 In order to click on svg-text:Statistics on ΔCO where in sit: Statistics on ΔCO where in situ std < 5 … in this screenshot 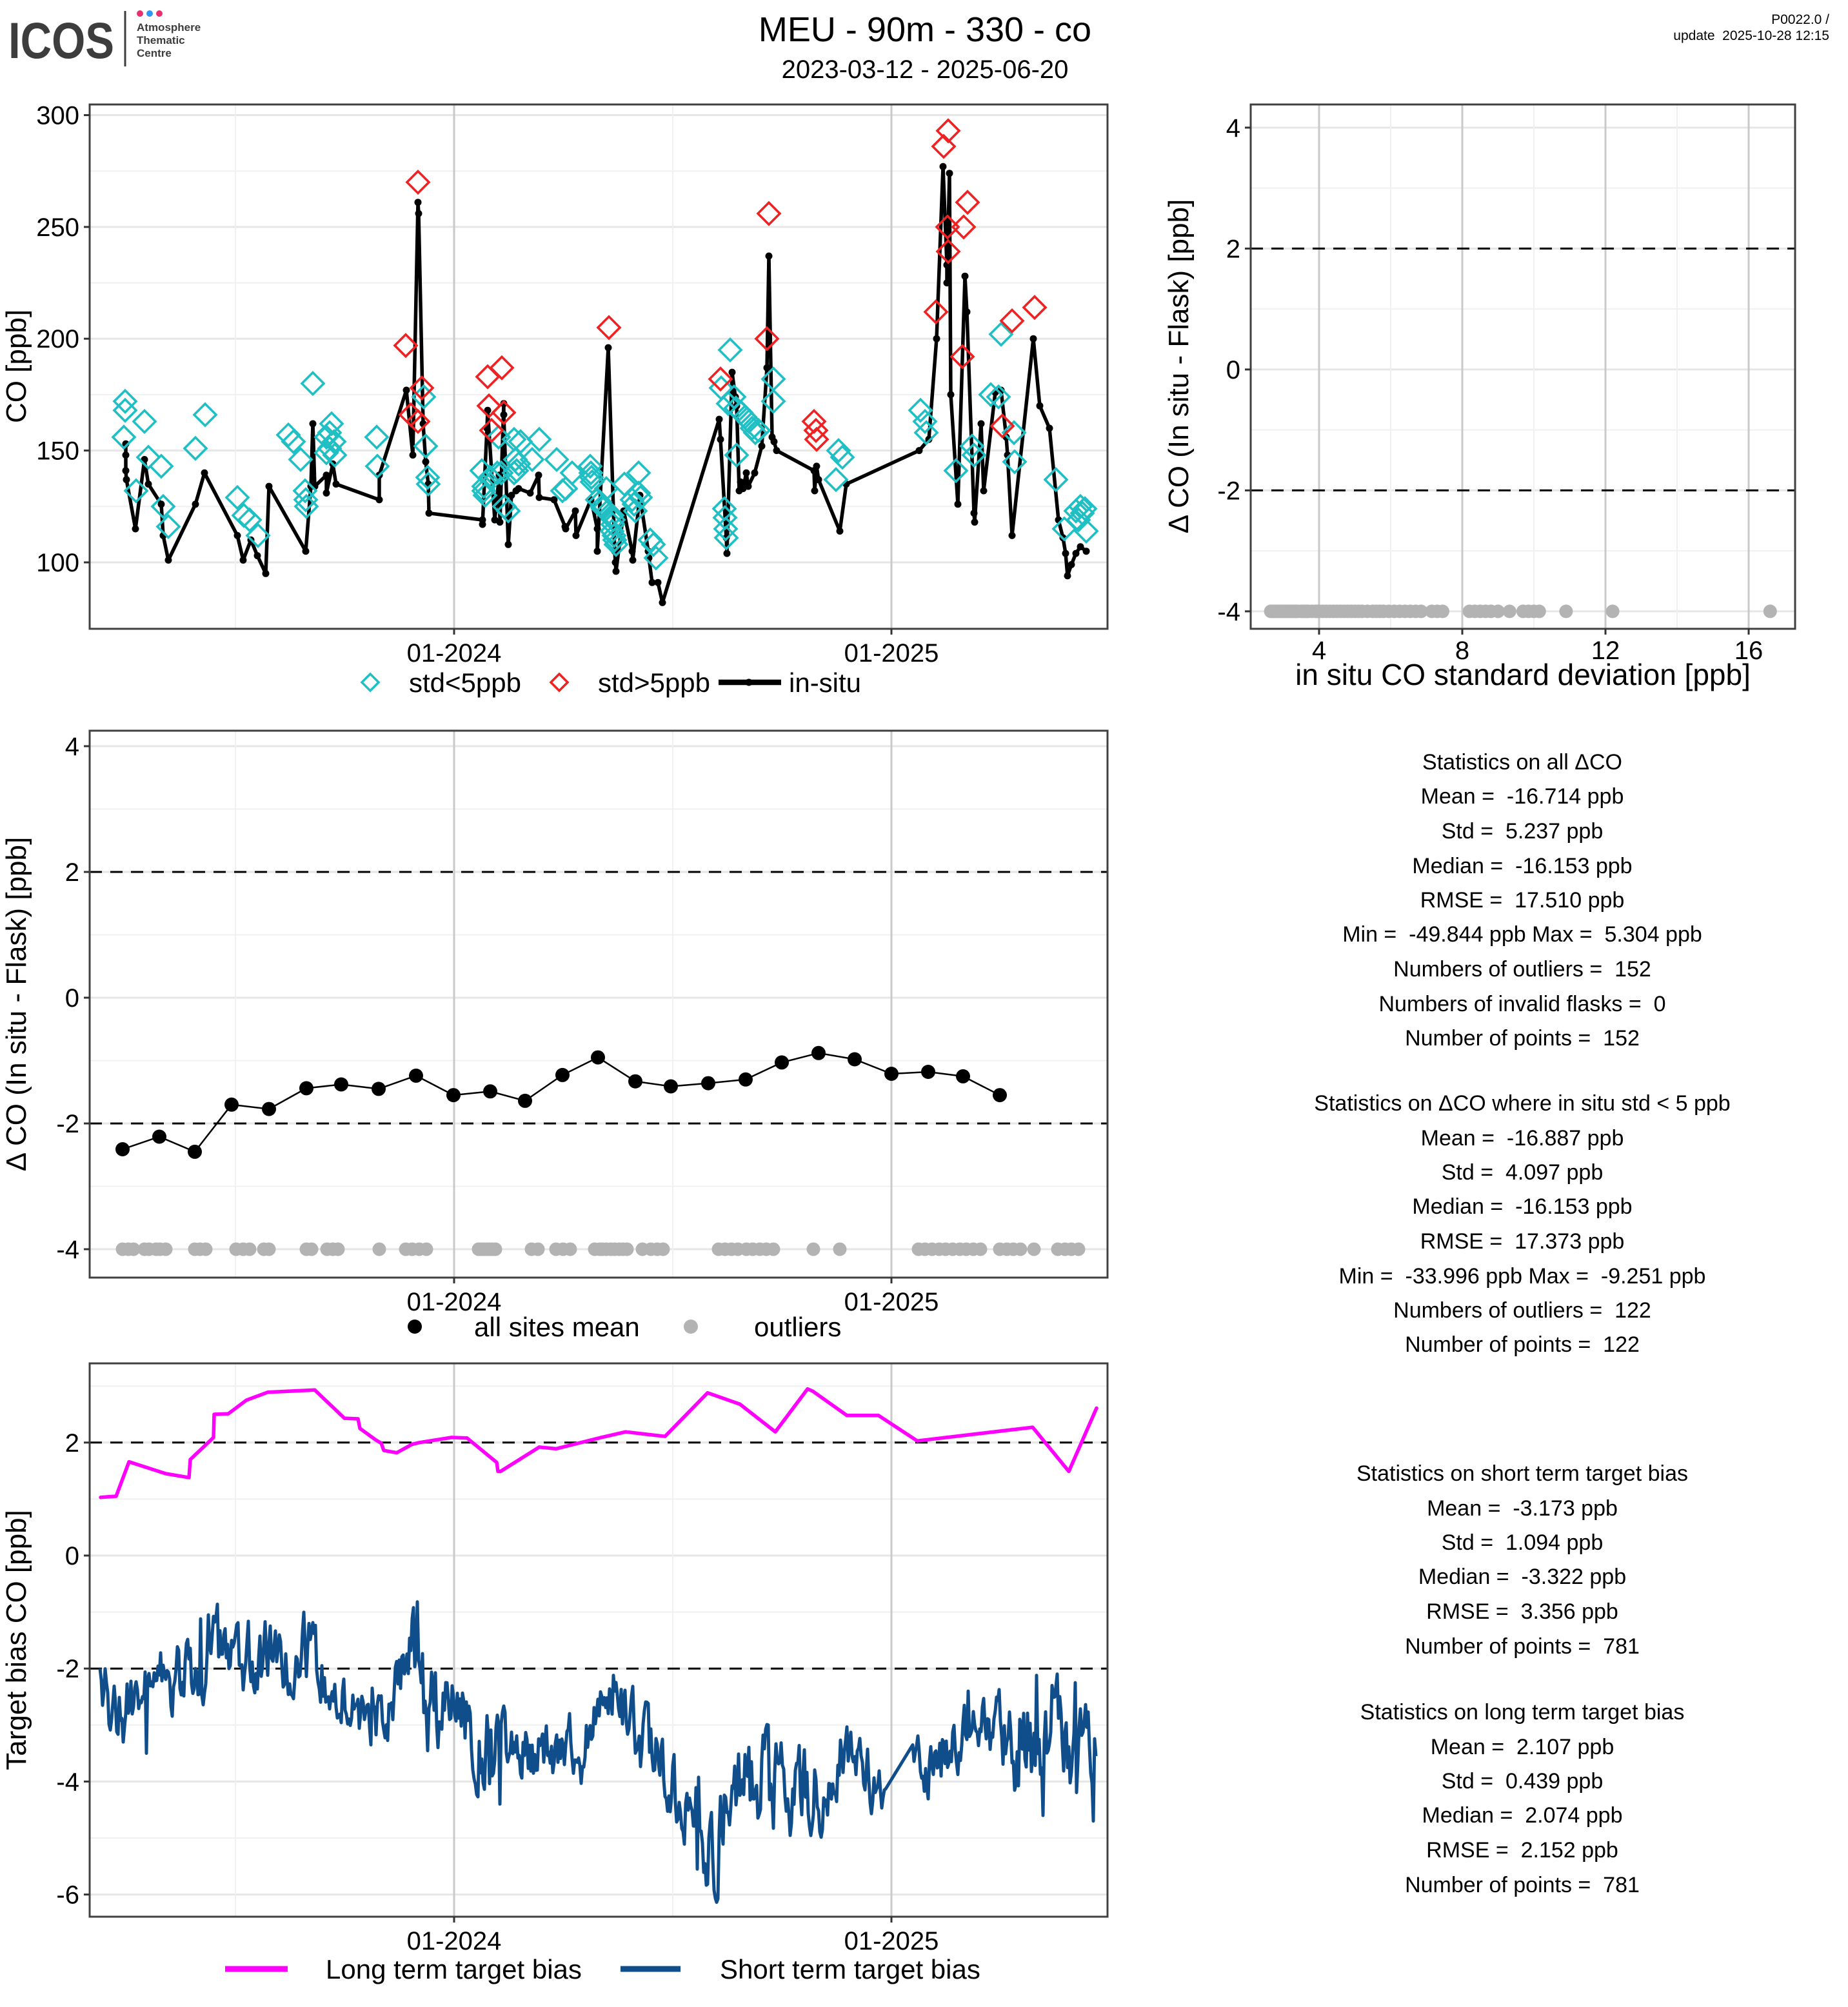, I will do `click(1522, 1103)`.